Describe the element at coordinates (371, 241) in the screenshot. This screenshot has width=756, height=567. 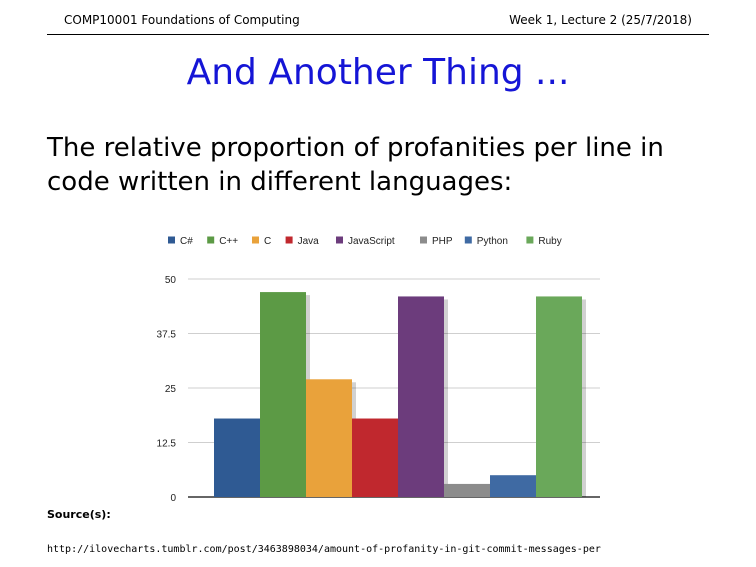
I see `legend-label: JavaScript` at that location.